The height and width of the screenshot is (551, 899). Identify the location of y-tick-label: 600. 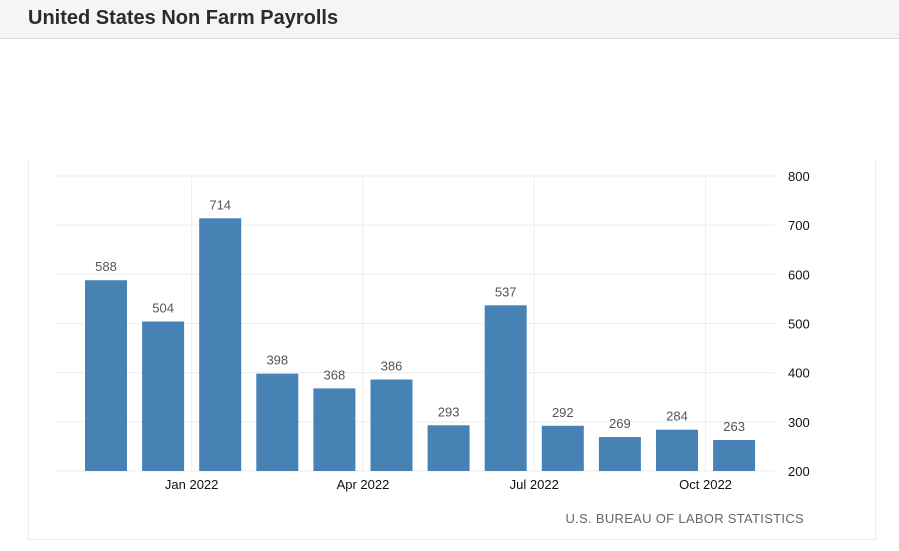
(799, 274).